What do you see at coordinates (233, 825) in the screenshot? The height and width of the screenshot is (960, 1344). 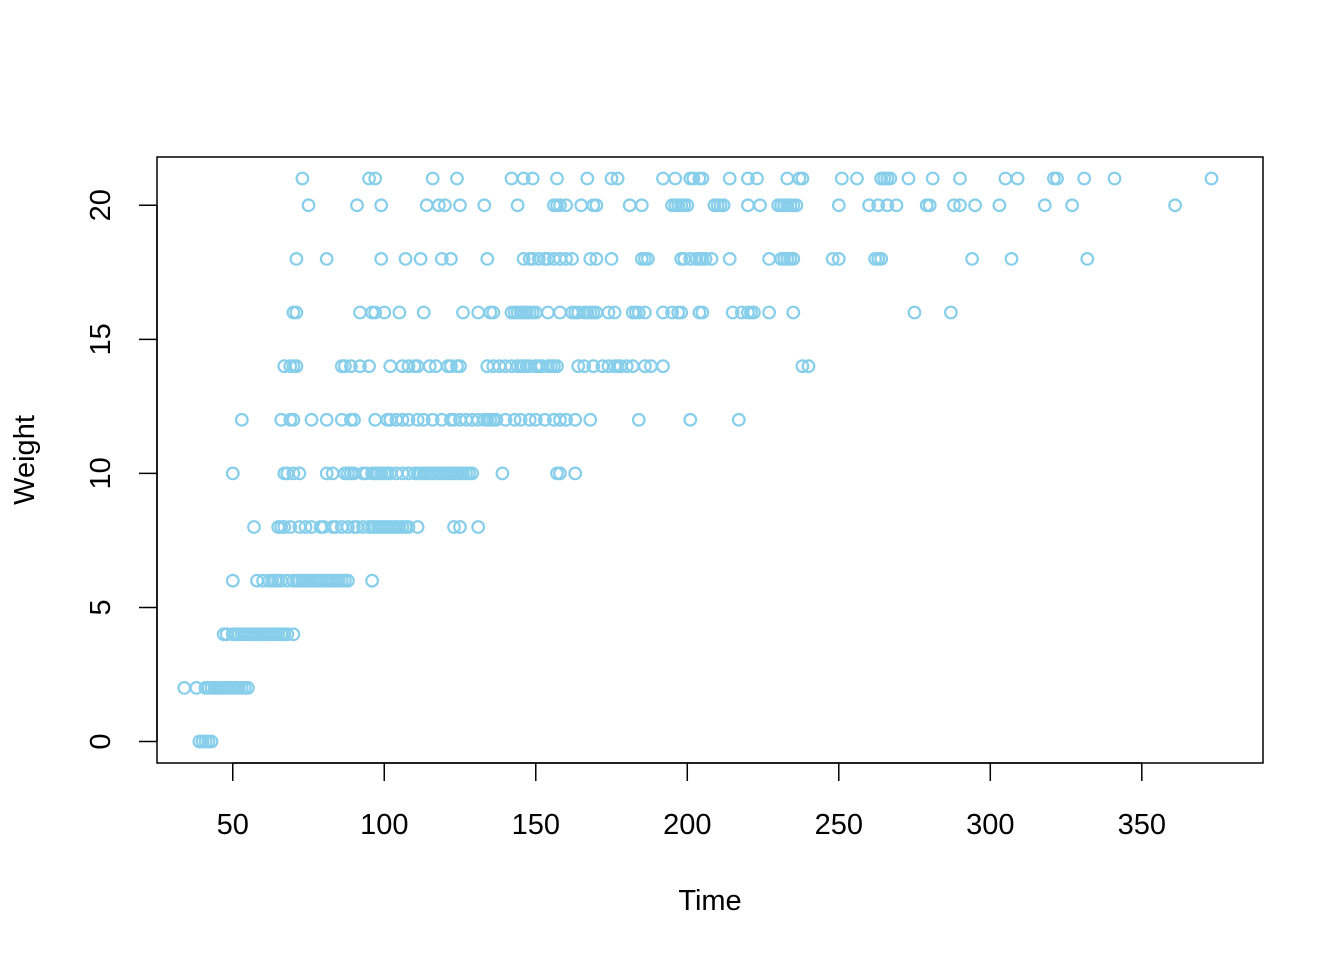 I see `x-tick-label: 50` at bounding box center [233, 825].